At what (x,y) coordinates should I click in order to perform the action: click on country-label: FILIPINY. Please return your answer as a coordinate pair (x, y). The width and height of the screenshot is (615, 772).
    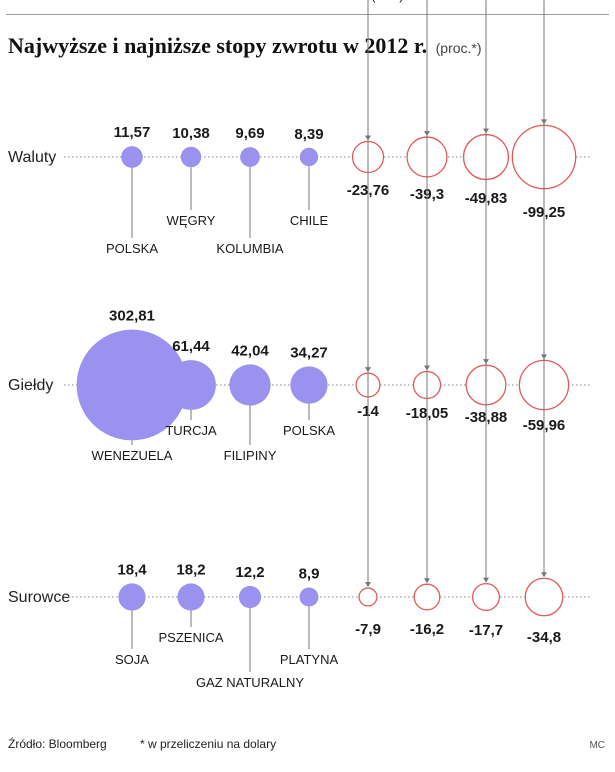
    Looking at the image, I should click on (250, 455).